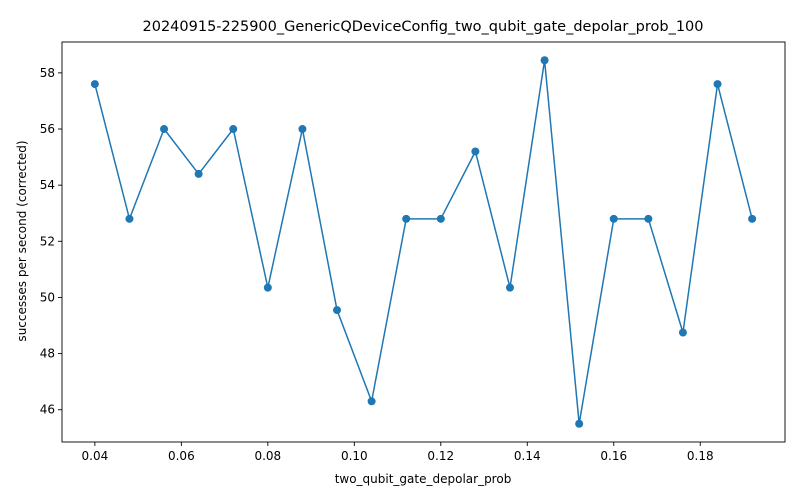 The height and width of the screenshot is (500, 800). Describe the element at coordinates (47, 410) in the screenshot. I see `y-tick-label: 46` at that location.